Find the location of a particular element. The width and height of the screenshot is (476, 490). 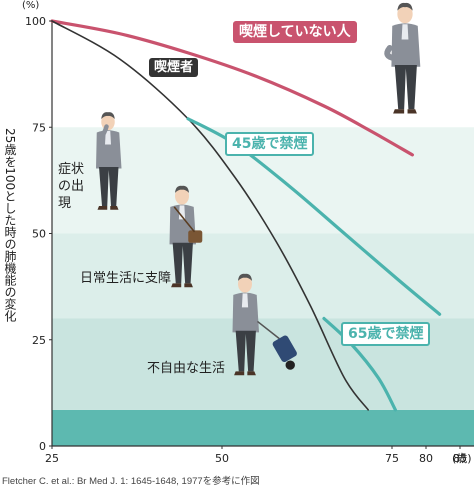

gesturing-arms is located at coordinates (398, 53).